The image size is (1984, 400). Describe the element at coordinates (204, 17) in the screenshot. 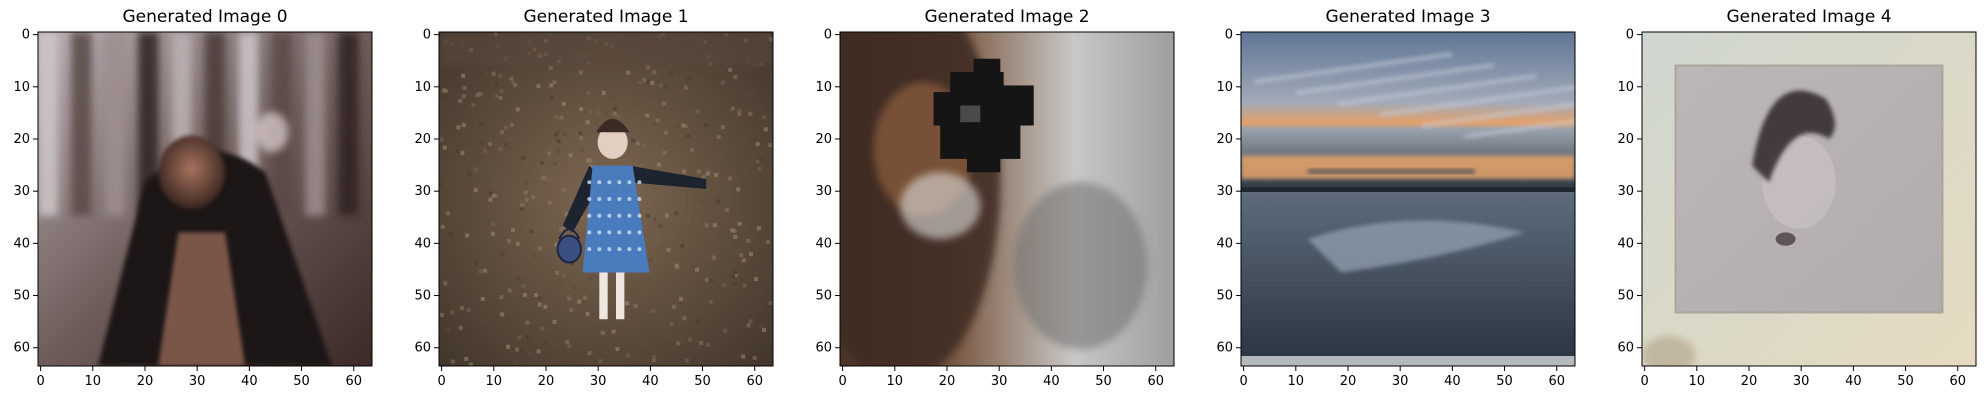

I see `panel-title: Generated Image 0` at that location.